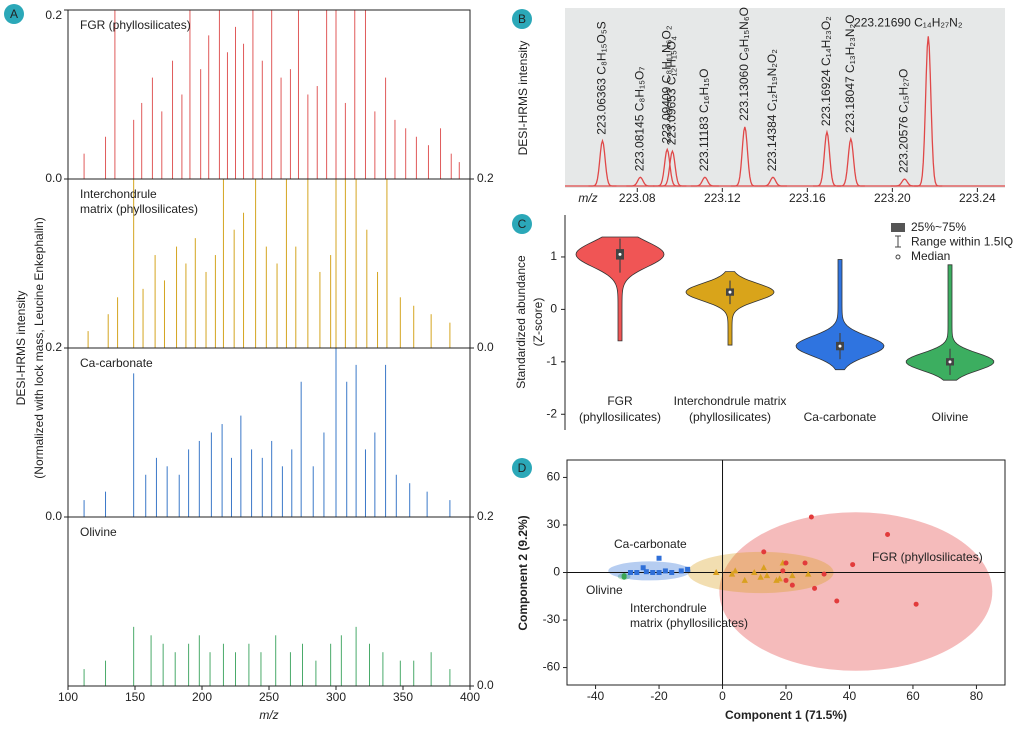  What do you see at coordinates (551, 413) in the screenshot?
I see `y-tick-label: -2` at bounding box center [551, 413].